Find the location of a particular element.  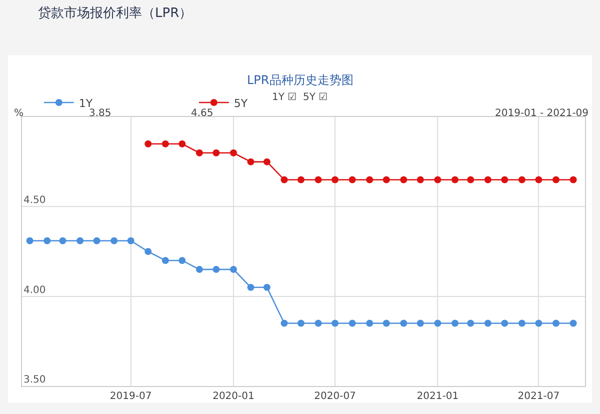

annotation: 3.85 is located at coordinates (100, 113).